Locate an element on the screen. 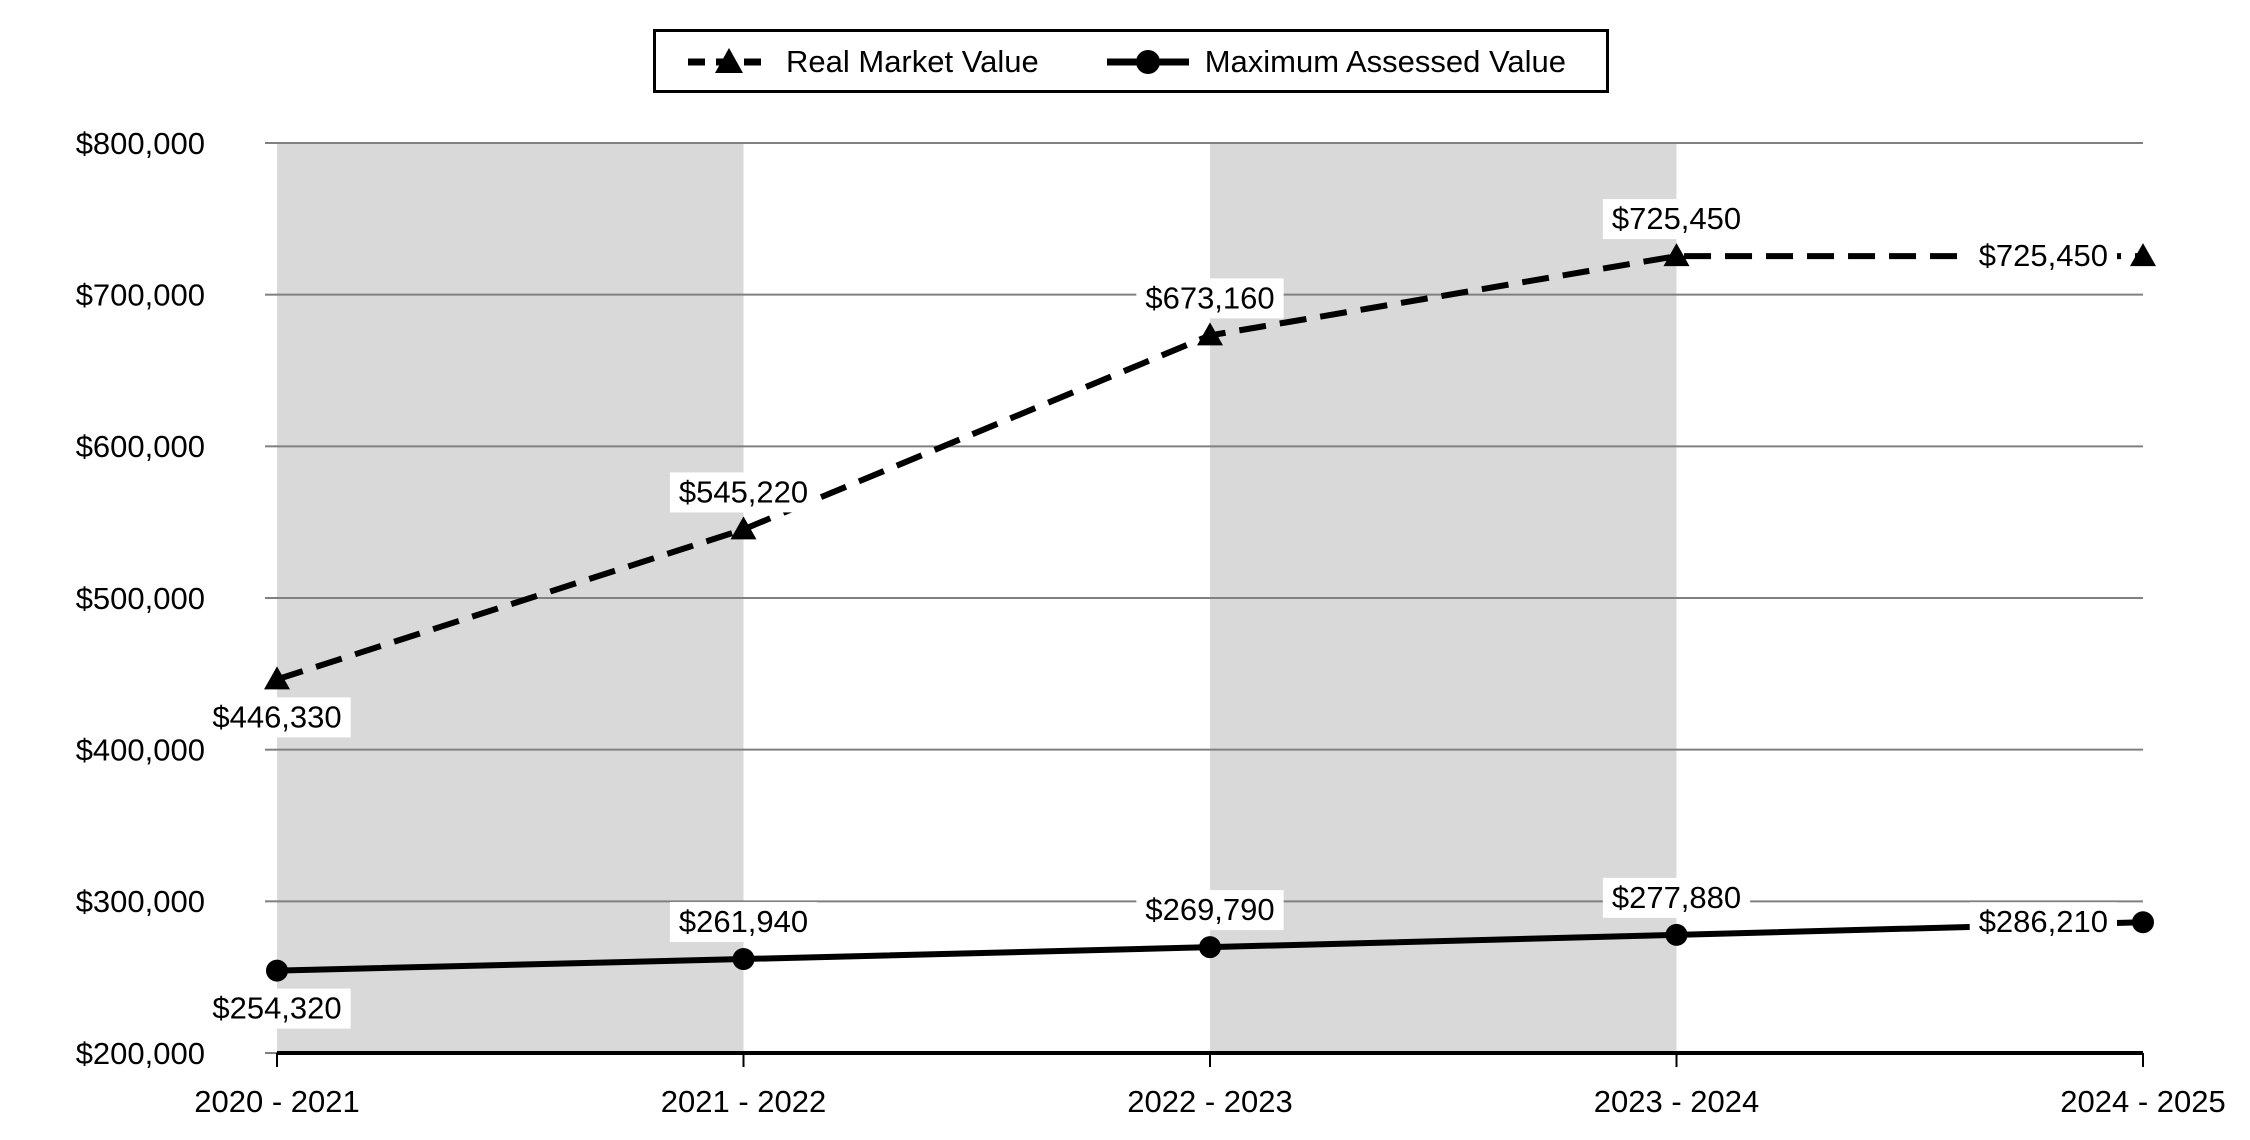  legend: Real Market Value Maximum Assessed Value is located at coordinates (1131, 61).